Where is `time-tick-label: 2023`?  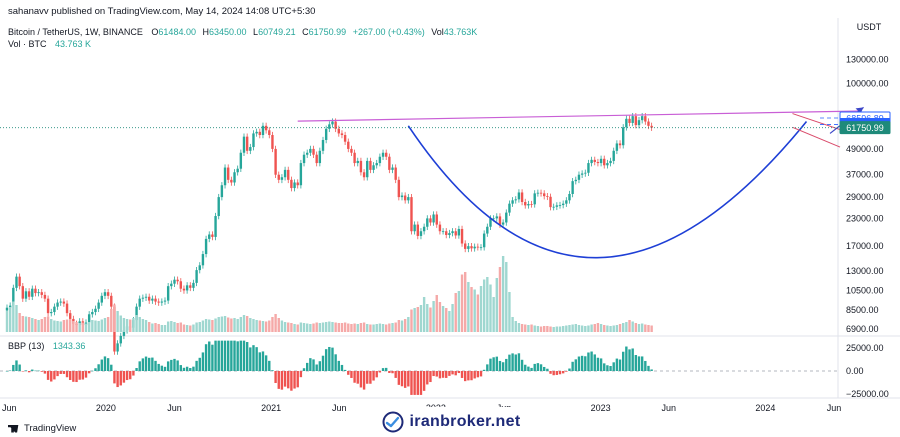 time-tick-label: 2023 is located at coordinates (601, 408).